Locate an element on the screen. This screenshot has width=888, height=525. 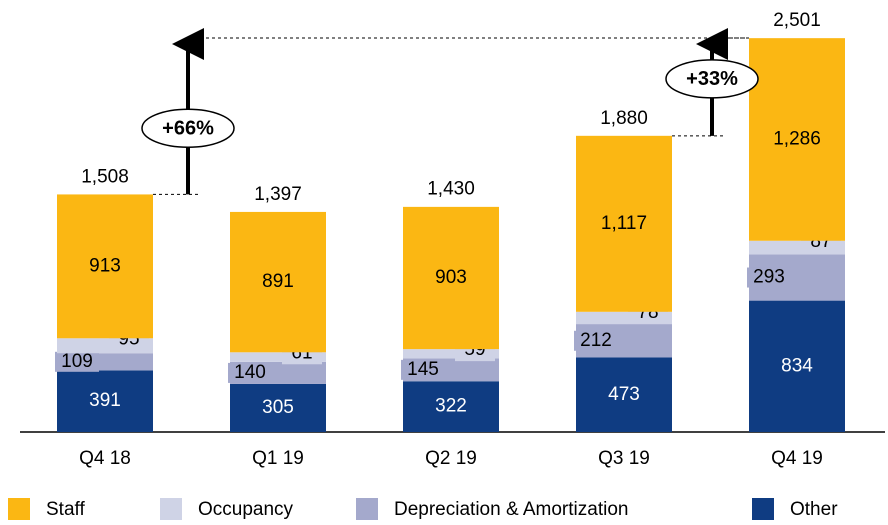
value-label: 109 is located at coordinates (77, 361).